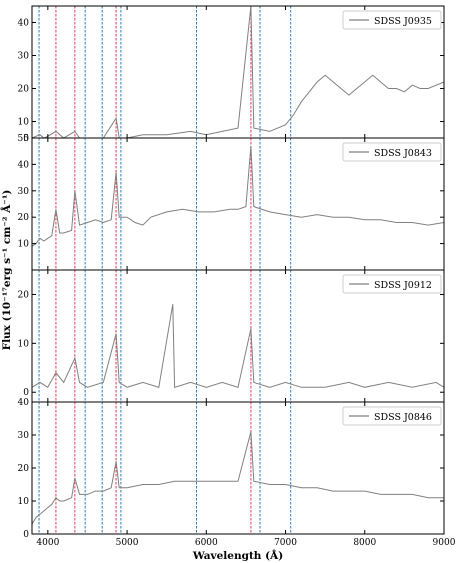 This screenshot has width=458, height=563. I want to click on legend-label: SDSS J0843, so click(403, 153).